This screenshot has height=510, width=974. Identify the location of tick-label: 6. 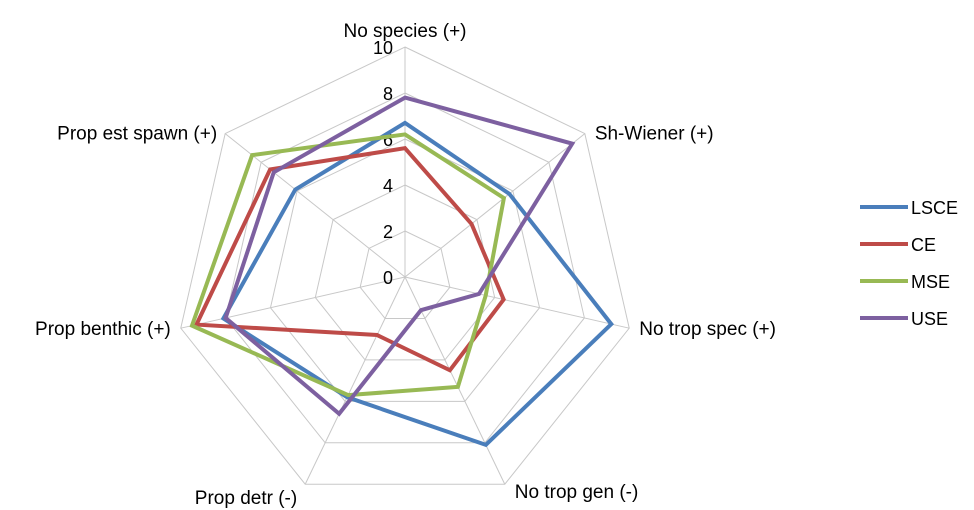
(388, 140).